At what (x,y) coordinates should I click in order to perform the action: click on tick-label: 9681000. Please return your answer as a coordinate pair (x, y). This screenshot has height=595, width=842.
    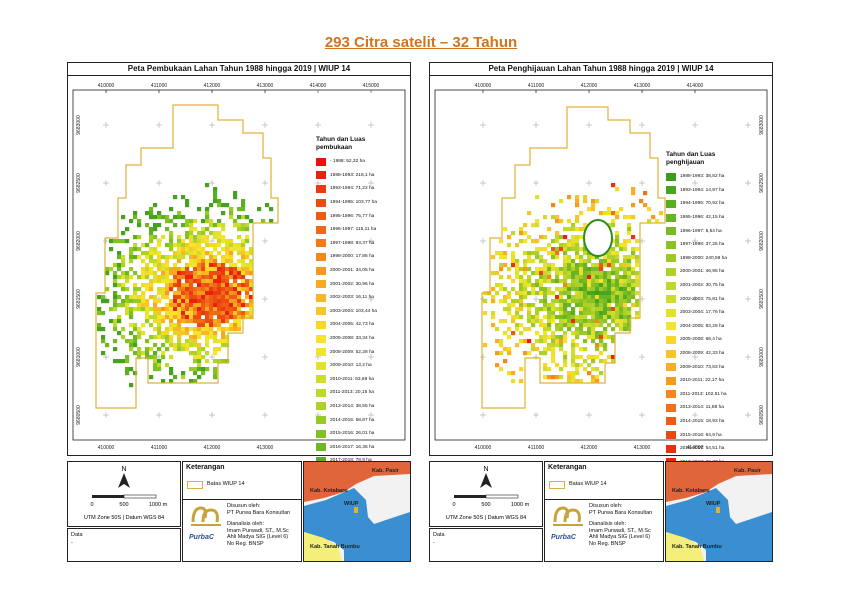
    Looking at the image, I should click on (762, 357).